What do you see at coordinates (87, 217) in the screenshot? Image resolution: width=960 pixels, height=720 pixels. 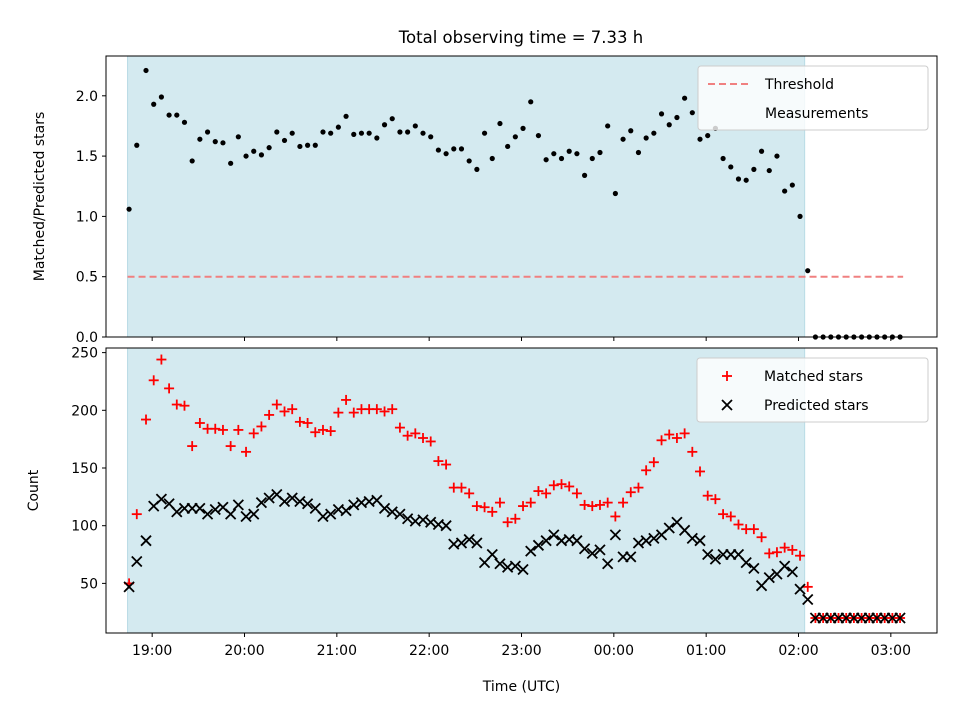 I see `y-tick-label: 1.0` at bounding box center [87, 217].